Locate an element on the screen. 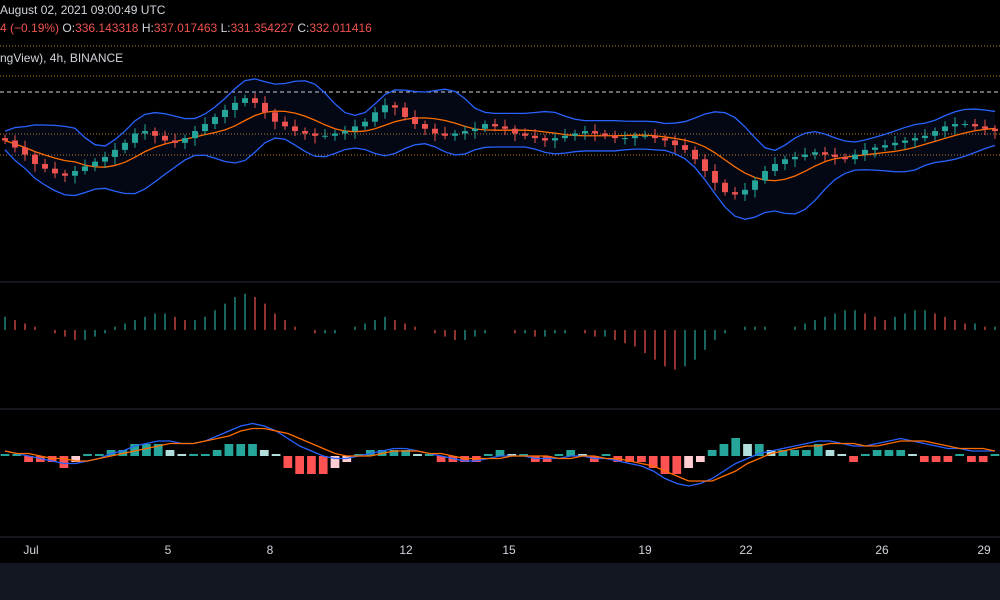  bottom-toolbar is located at coordinates (500, 581).